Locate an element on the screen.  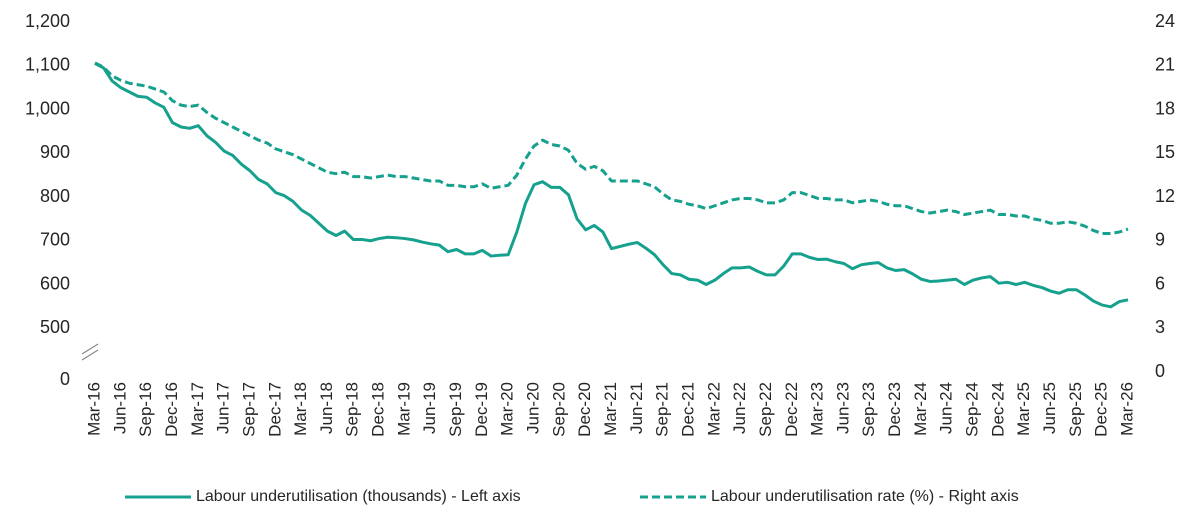
x-tick-label: Jun-21 is located at coordinates (636, 408).